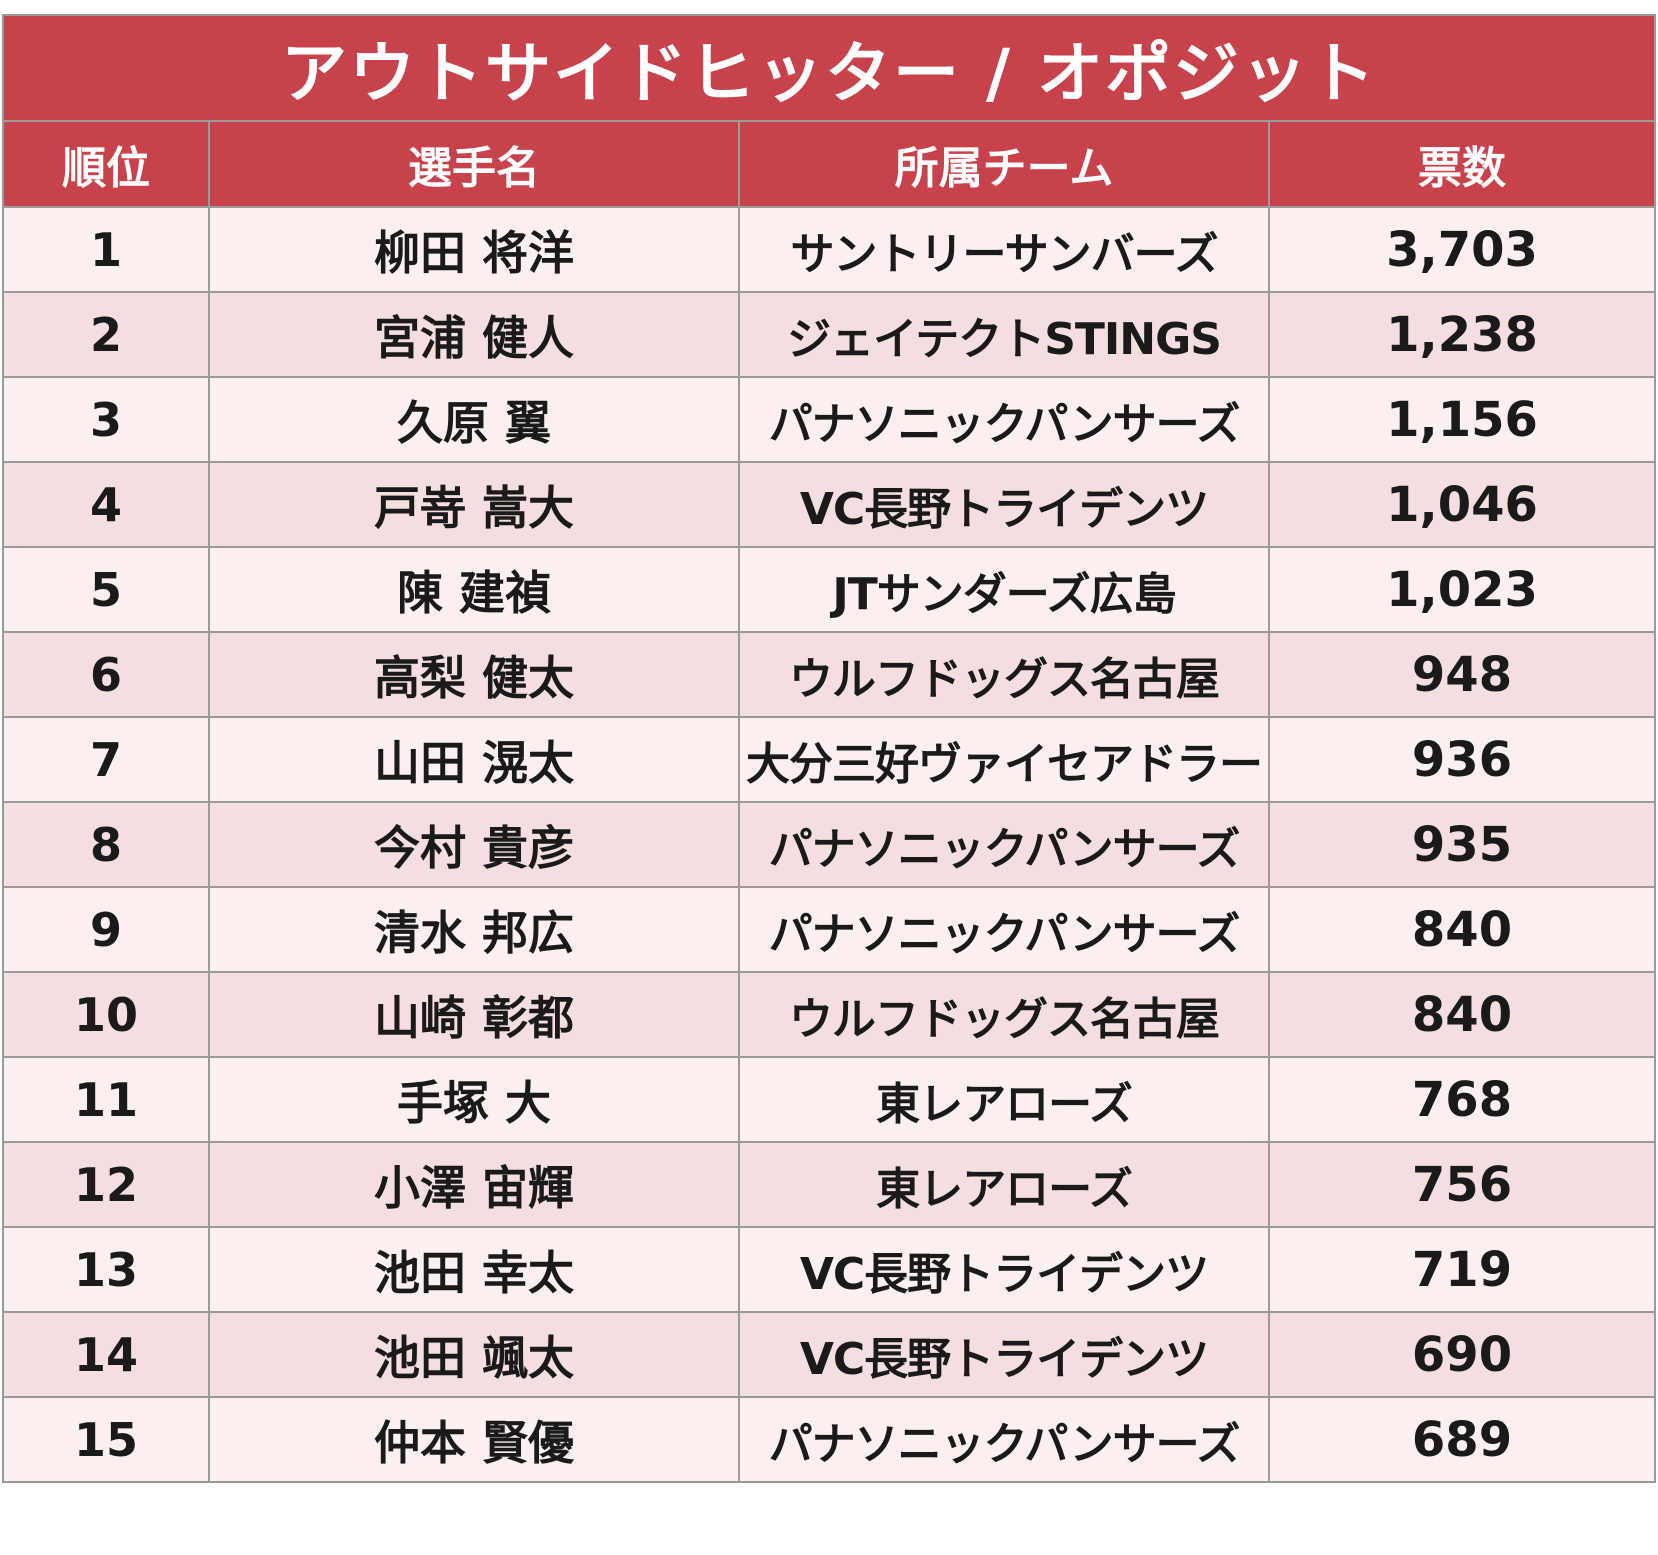 The height and width of the screenshot is (1555, 1658). Describe the element at coordinates (106, 1014) in the screenshot. I see `rank-cell: 10` at that location.